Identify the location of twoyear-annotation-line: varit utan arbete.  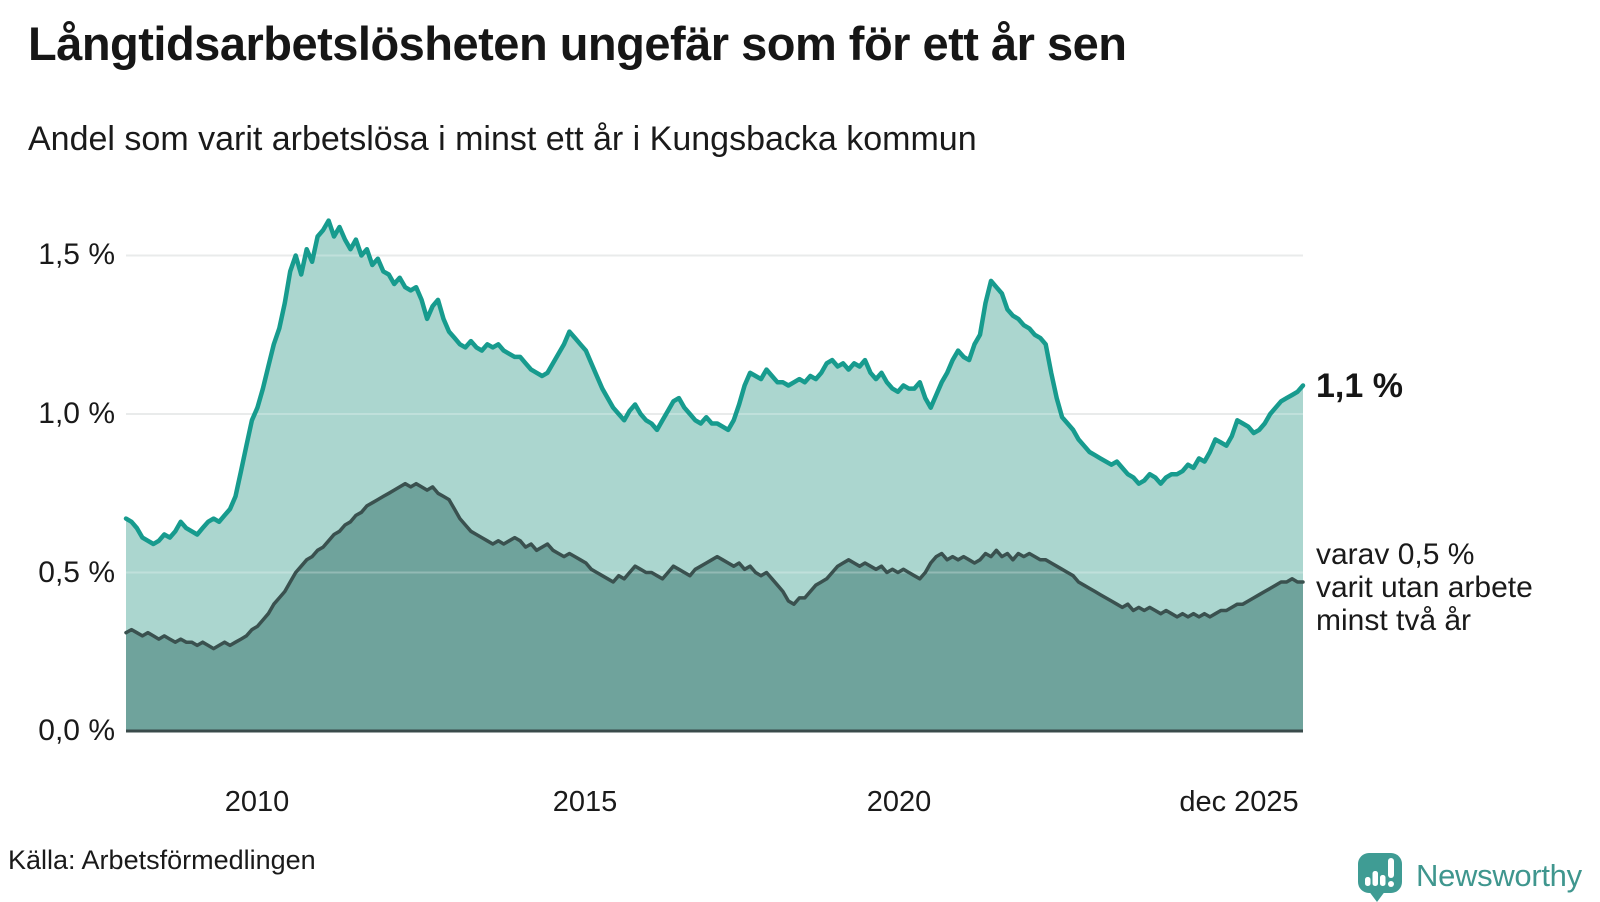
(1424, 587).